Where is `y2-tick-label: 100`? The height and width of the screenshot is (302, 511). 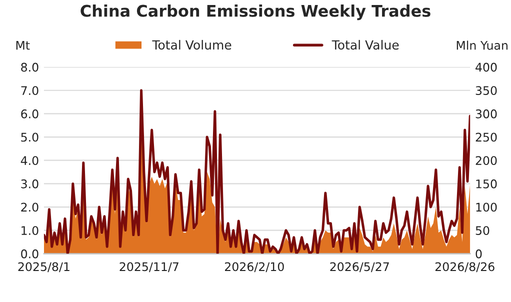 y2-tick-label: 100 is located at coordinates (486, 207).